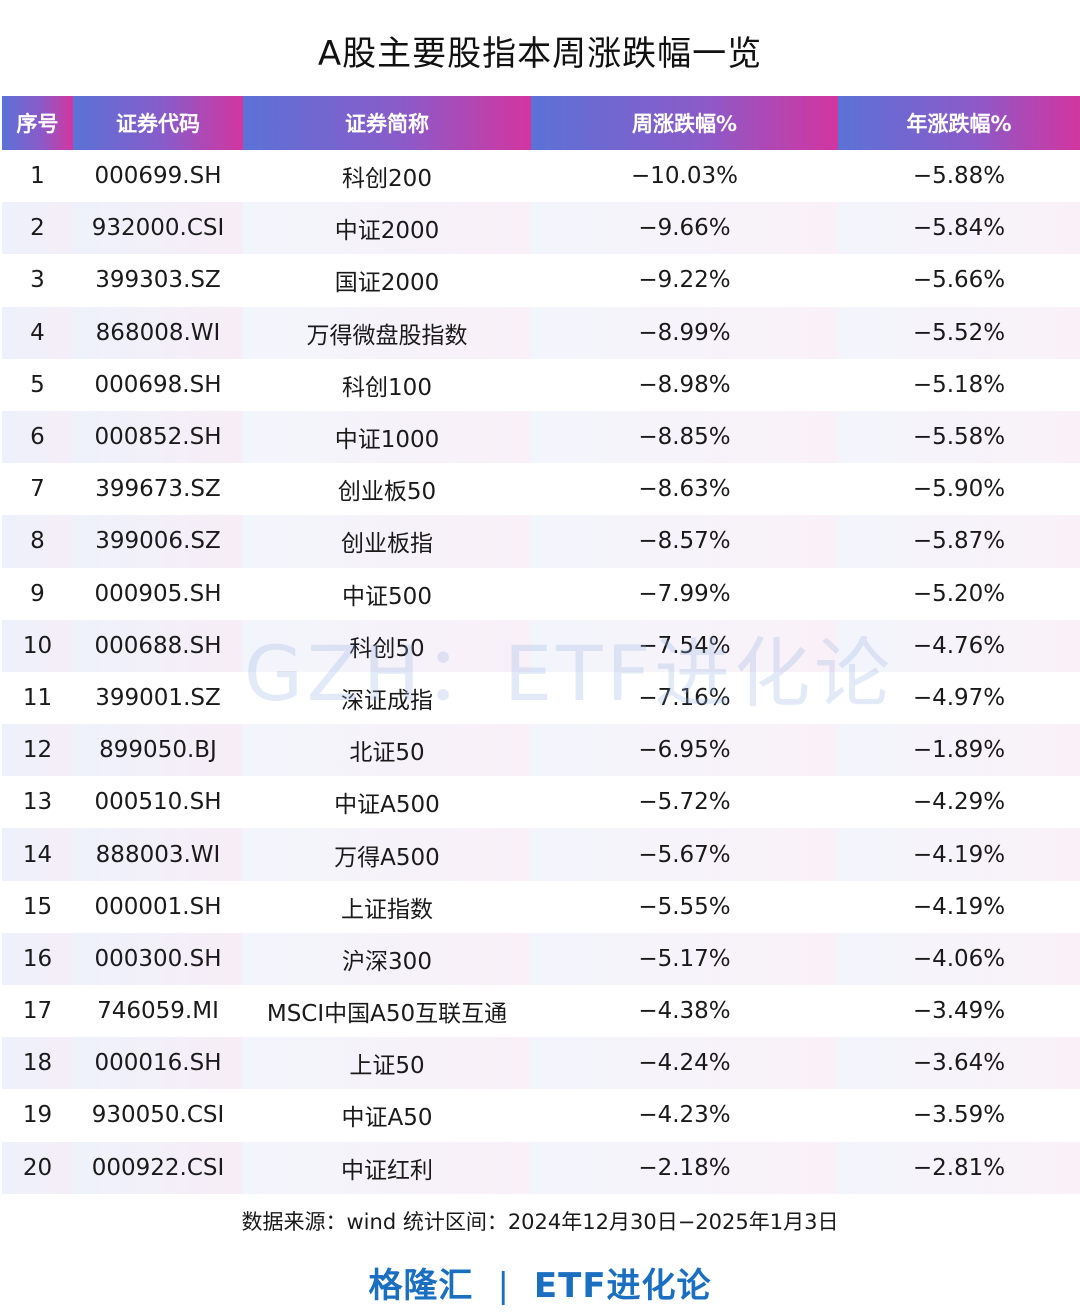 Image resolution: width=1080 pixels, height=1316 pixels. What do you see at coordinates (37, 437) in the screenshot?
I see `cell-no: 6` at bounding box center [37, 437].